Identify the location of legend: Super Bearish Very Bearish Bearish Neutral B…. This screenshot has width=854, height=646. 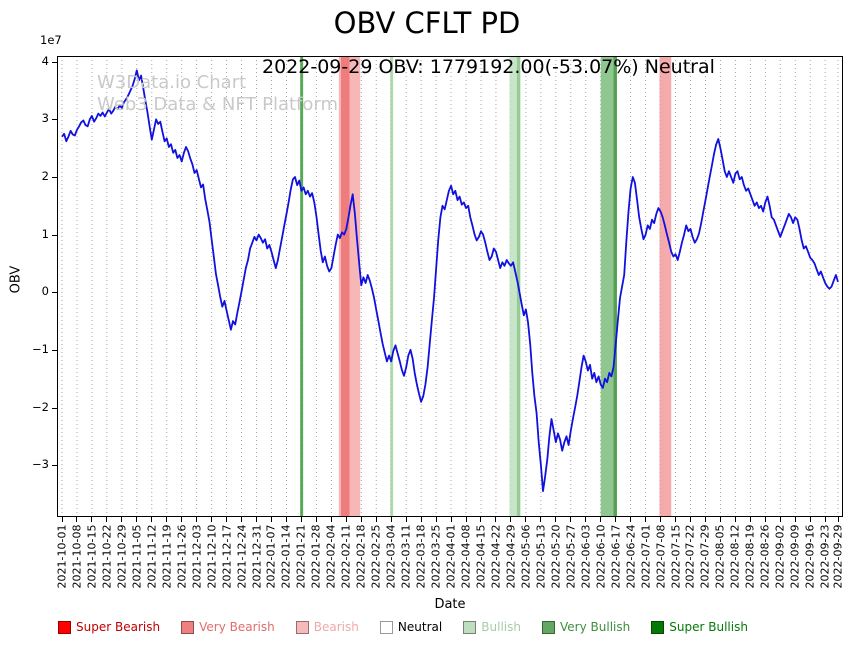
(403, 627).